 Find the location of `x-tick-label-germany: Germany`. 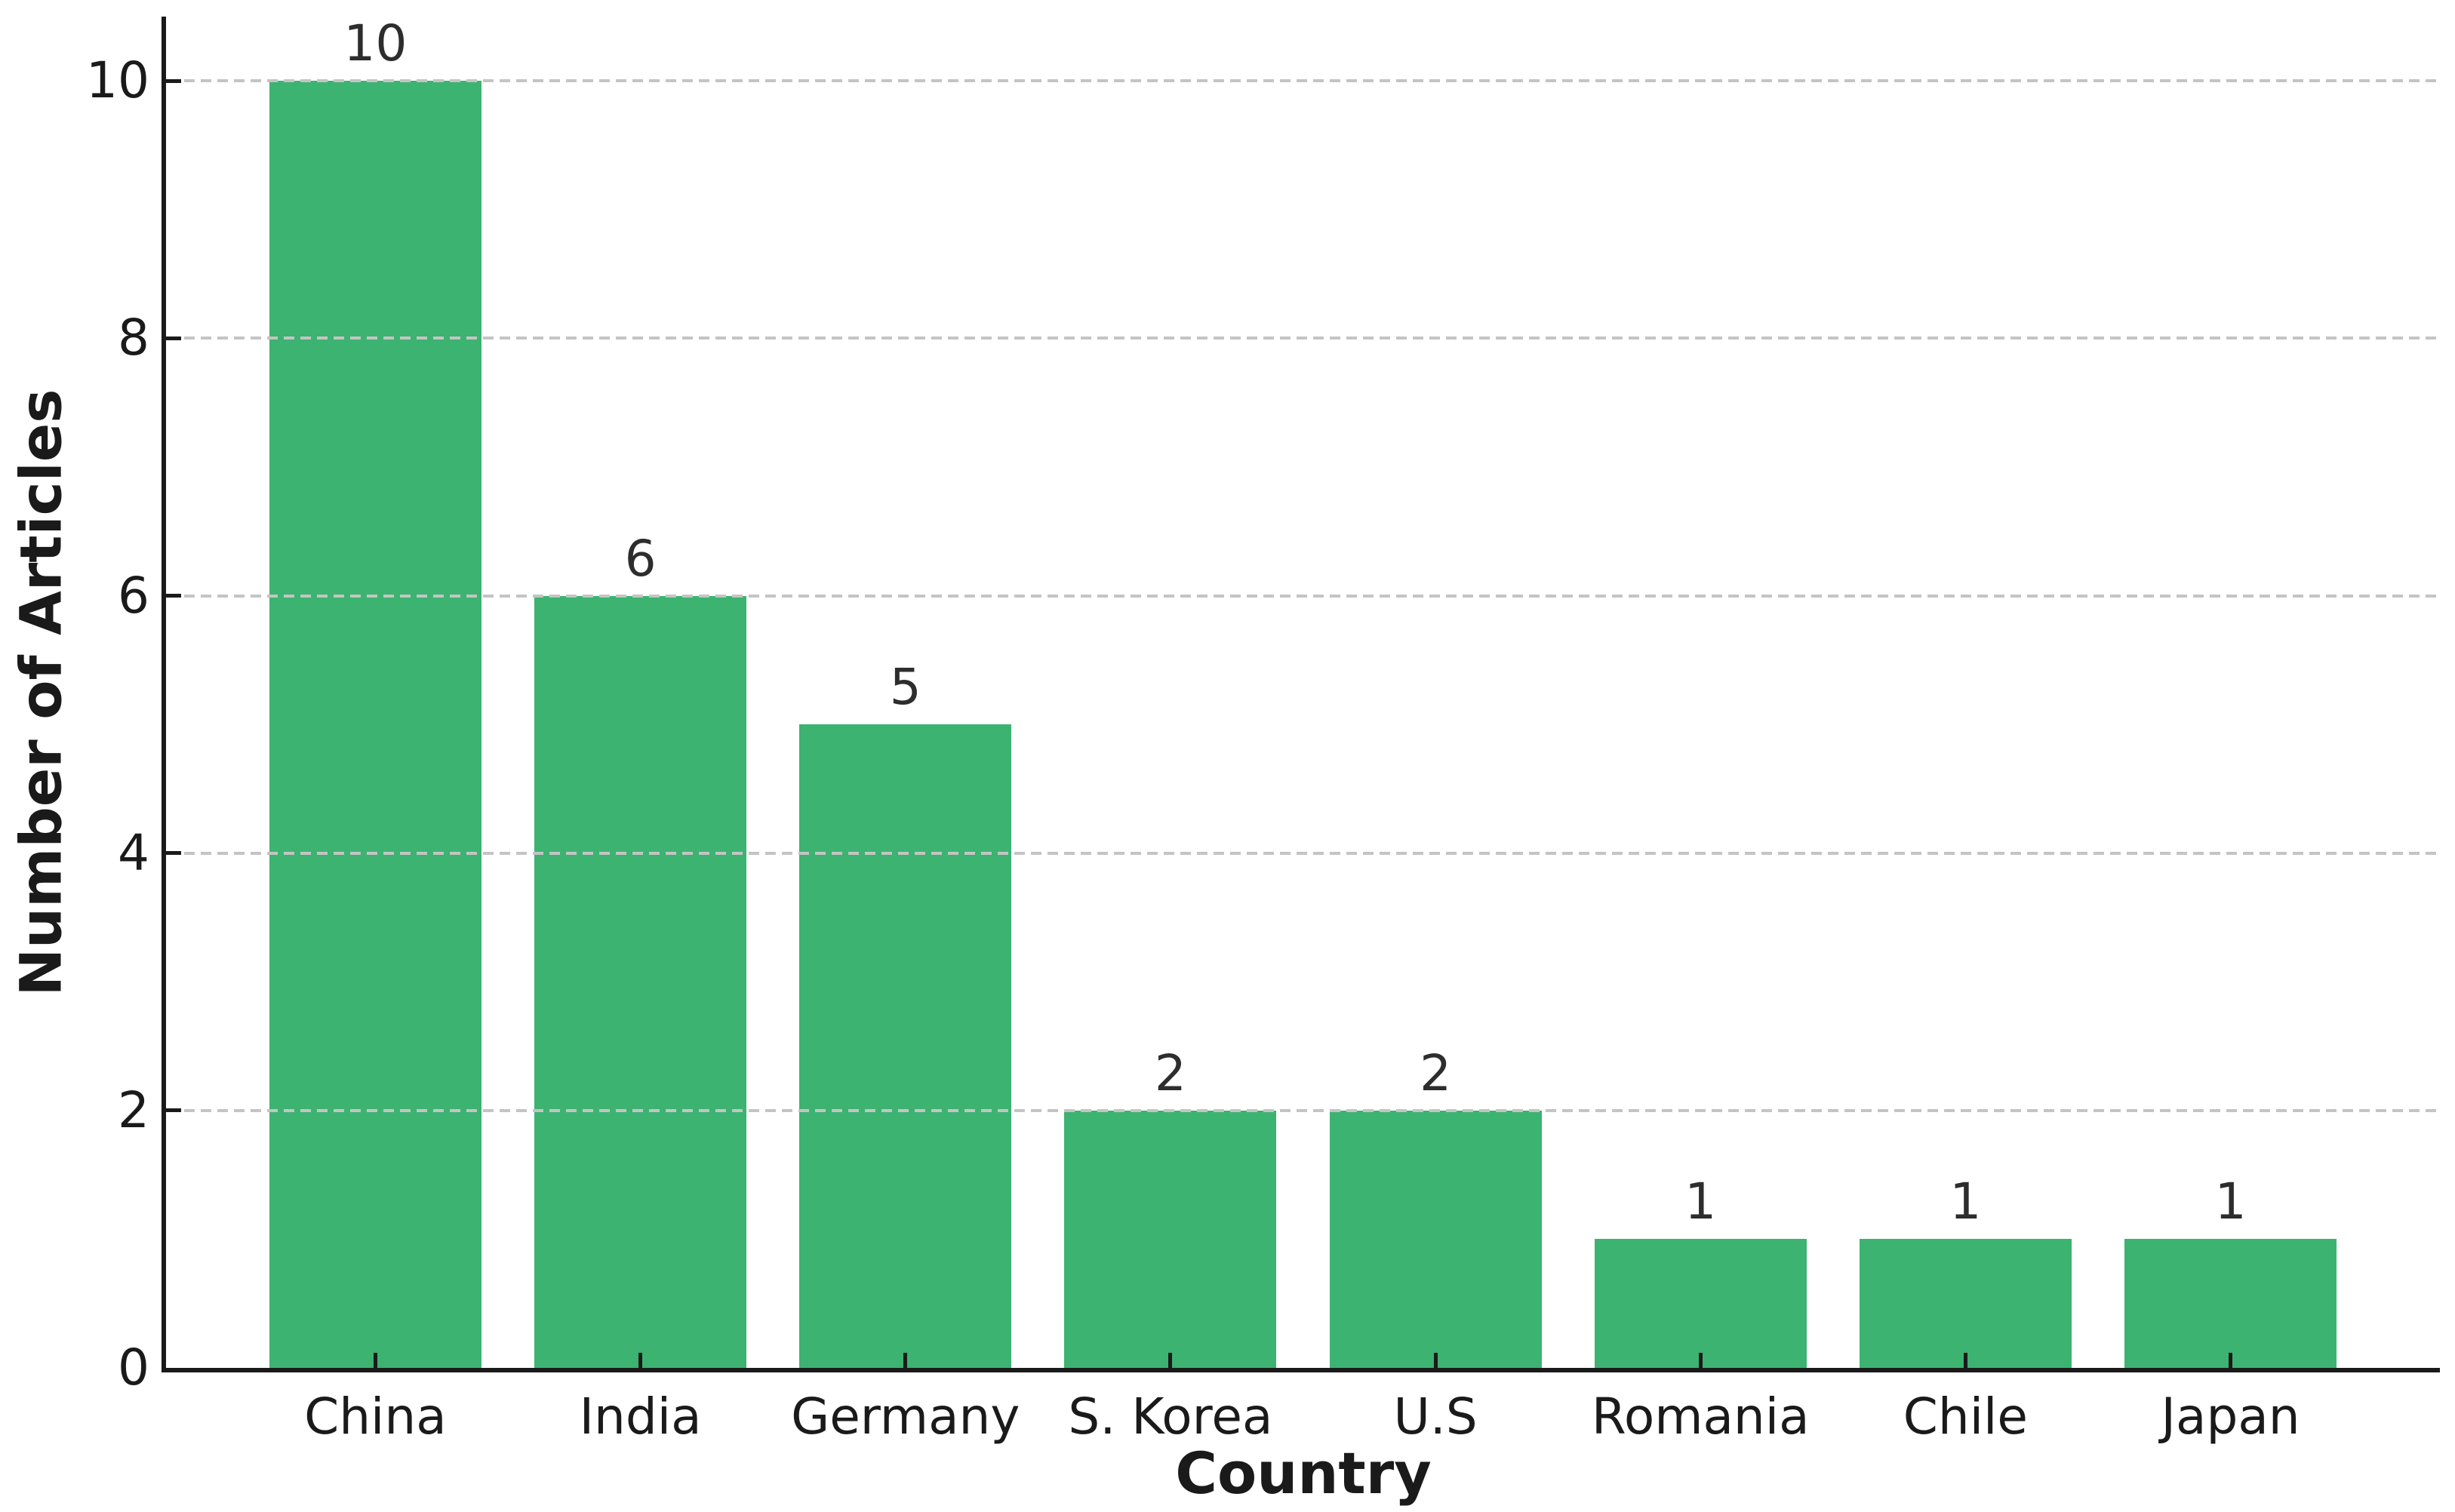

x-tick-label-germany: Germany is located at coordinates (905, 1417).